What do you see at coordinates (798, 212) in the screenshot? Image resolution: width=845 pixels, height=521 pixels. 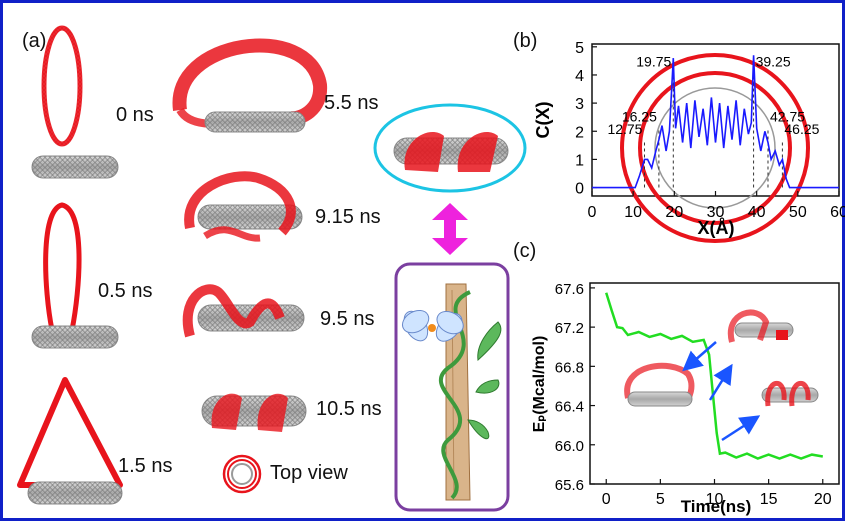 I see `chart-b-xtick-label: 50` at bounding box center [798, 212].